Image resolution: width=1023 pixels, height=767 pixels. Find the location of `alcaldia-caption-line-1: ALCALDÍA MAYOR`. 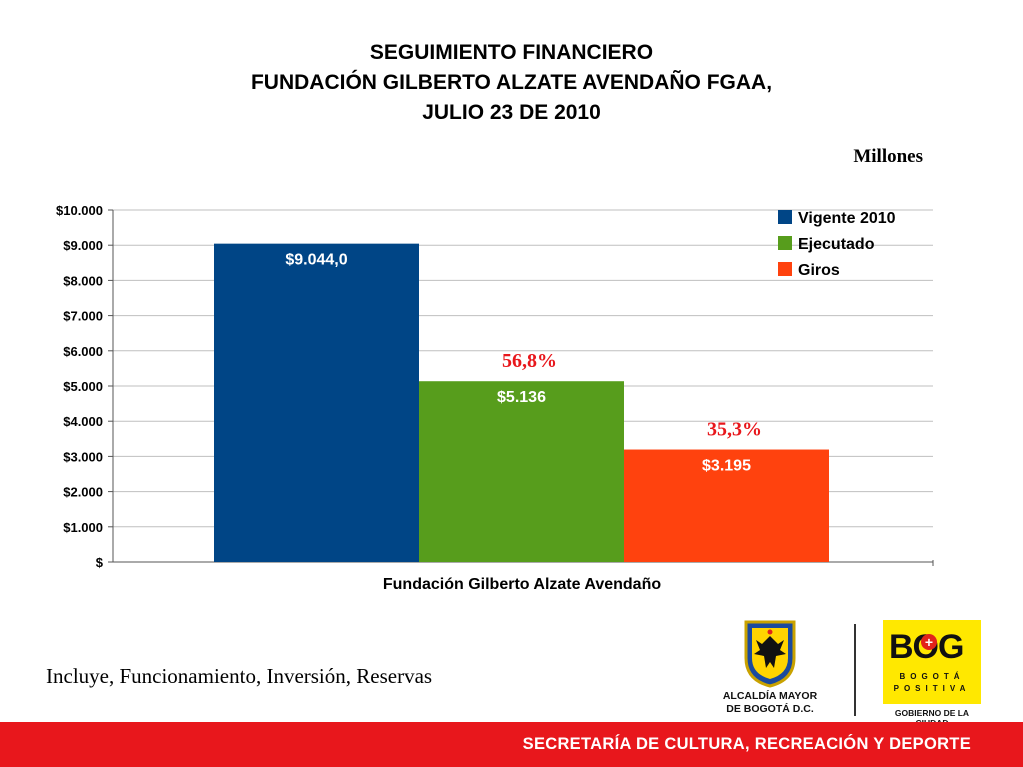

alcaldia-caption-line-1: ALCALDÍA MAYOR is located at coordinates (770, 696).